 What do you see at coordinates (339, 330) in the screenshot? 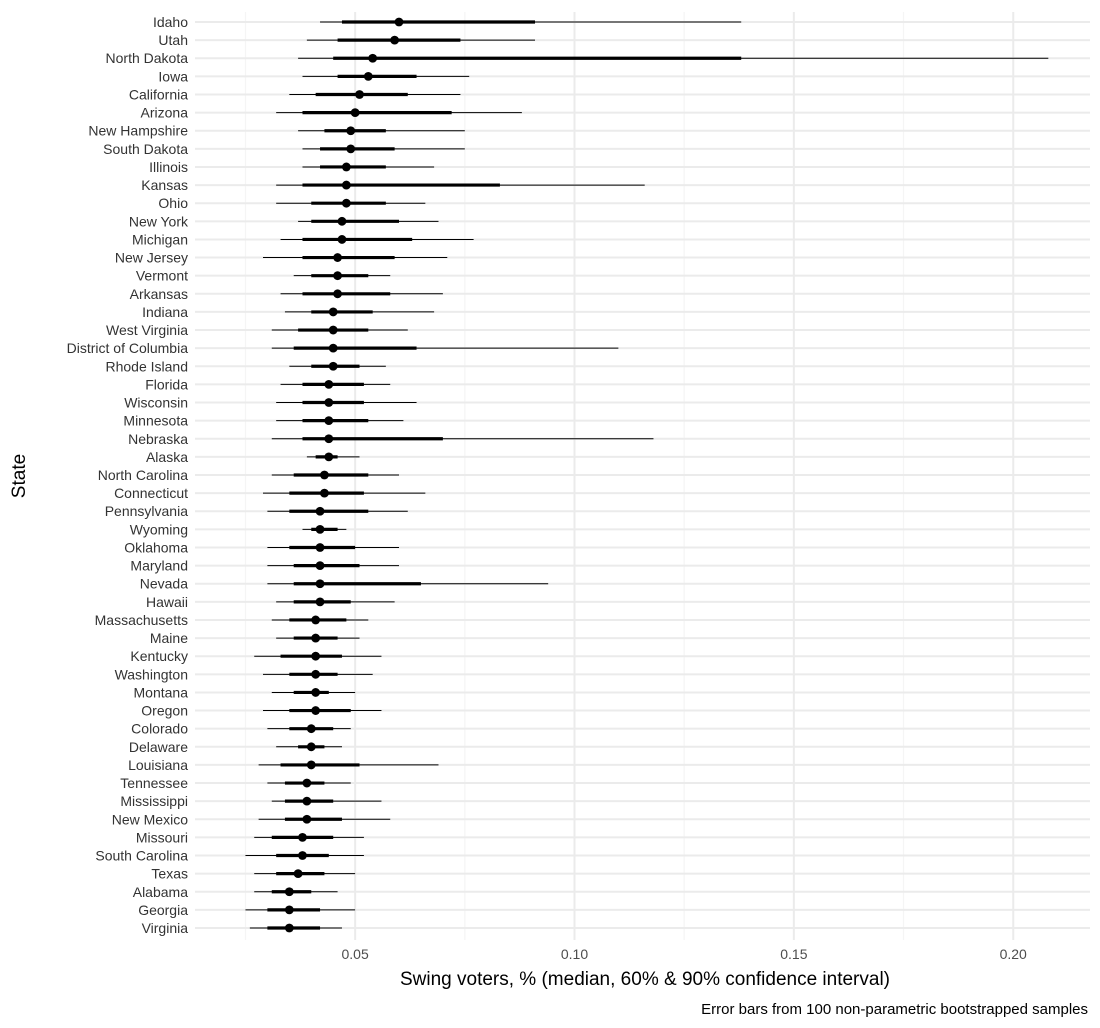
I see `point-range-west-virginia` at bounding box center [339, 330].